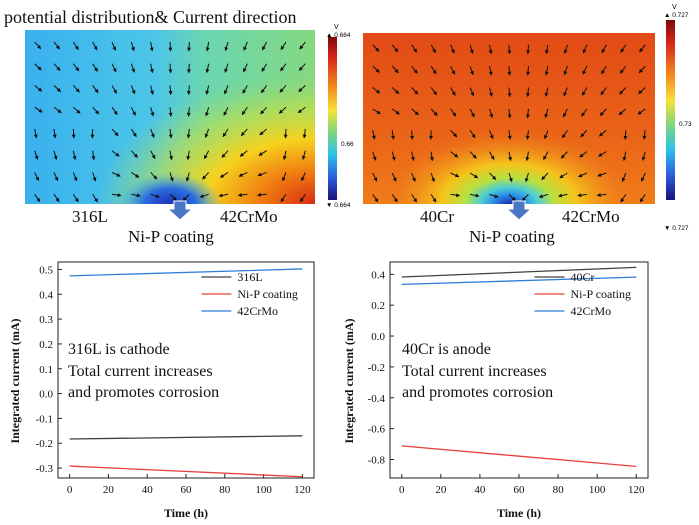  I want to click on y-tick-label: 0.3, so click(46, 320).